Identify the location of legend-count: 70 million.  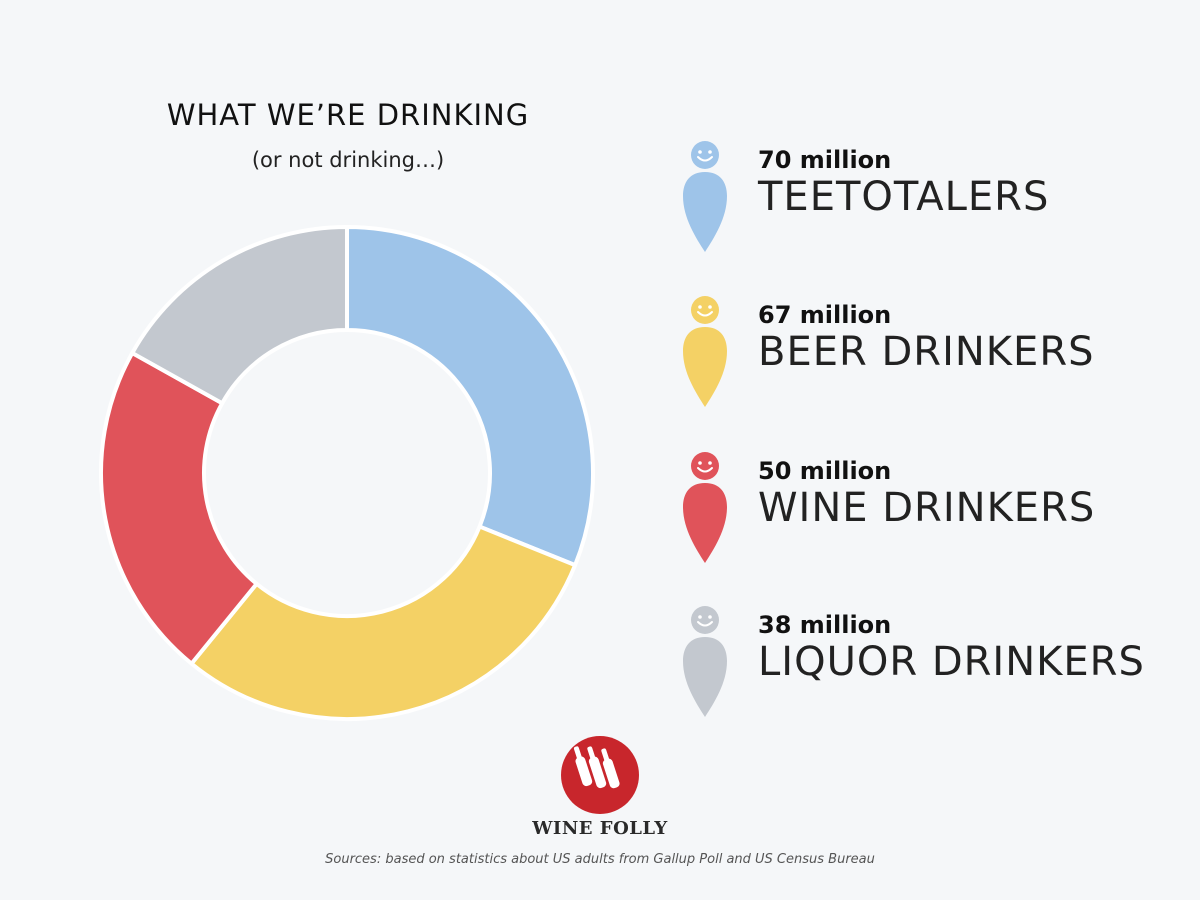
(825, 160).